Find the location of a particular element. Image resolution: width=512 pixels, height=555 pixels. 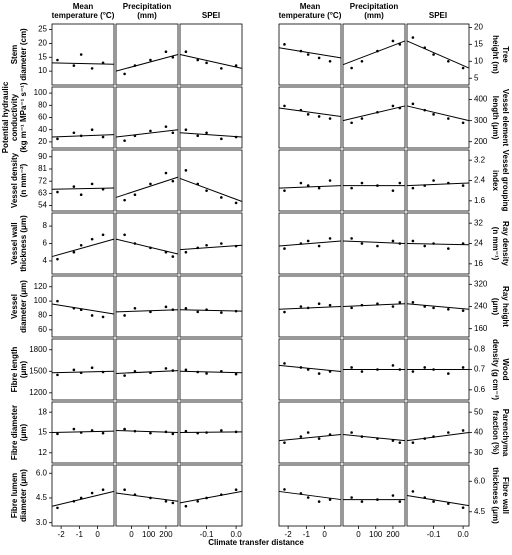

x-tick-label: 0.0 is located at coordinates (237, 534).